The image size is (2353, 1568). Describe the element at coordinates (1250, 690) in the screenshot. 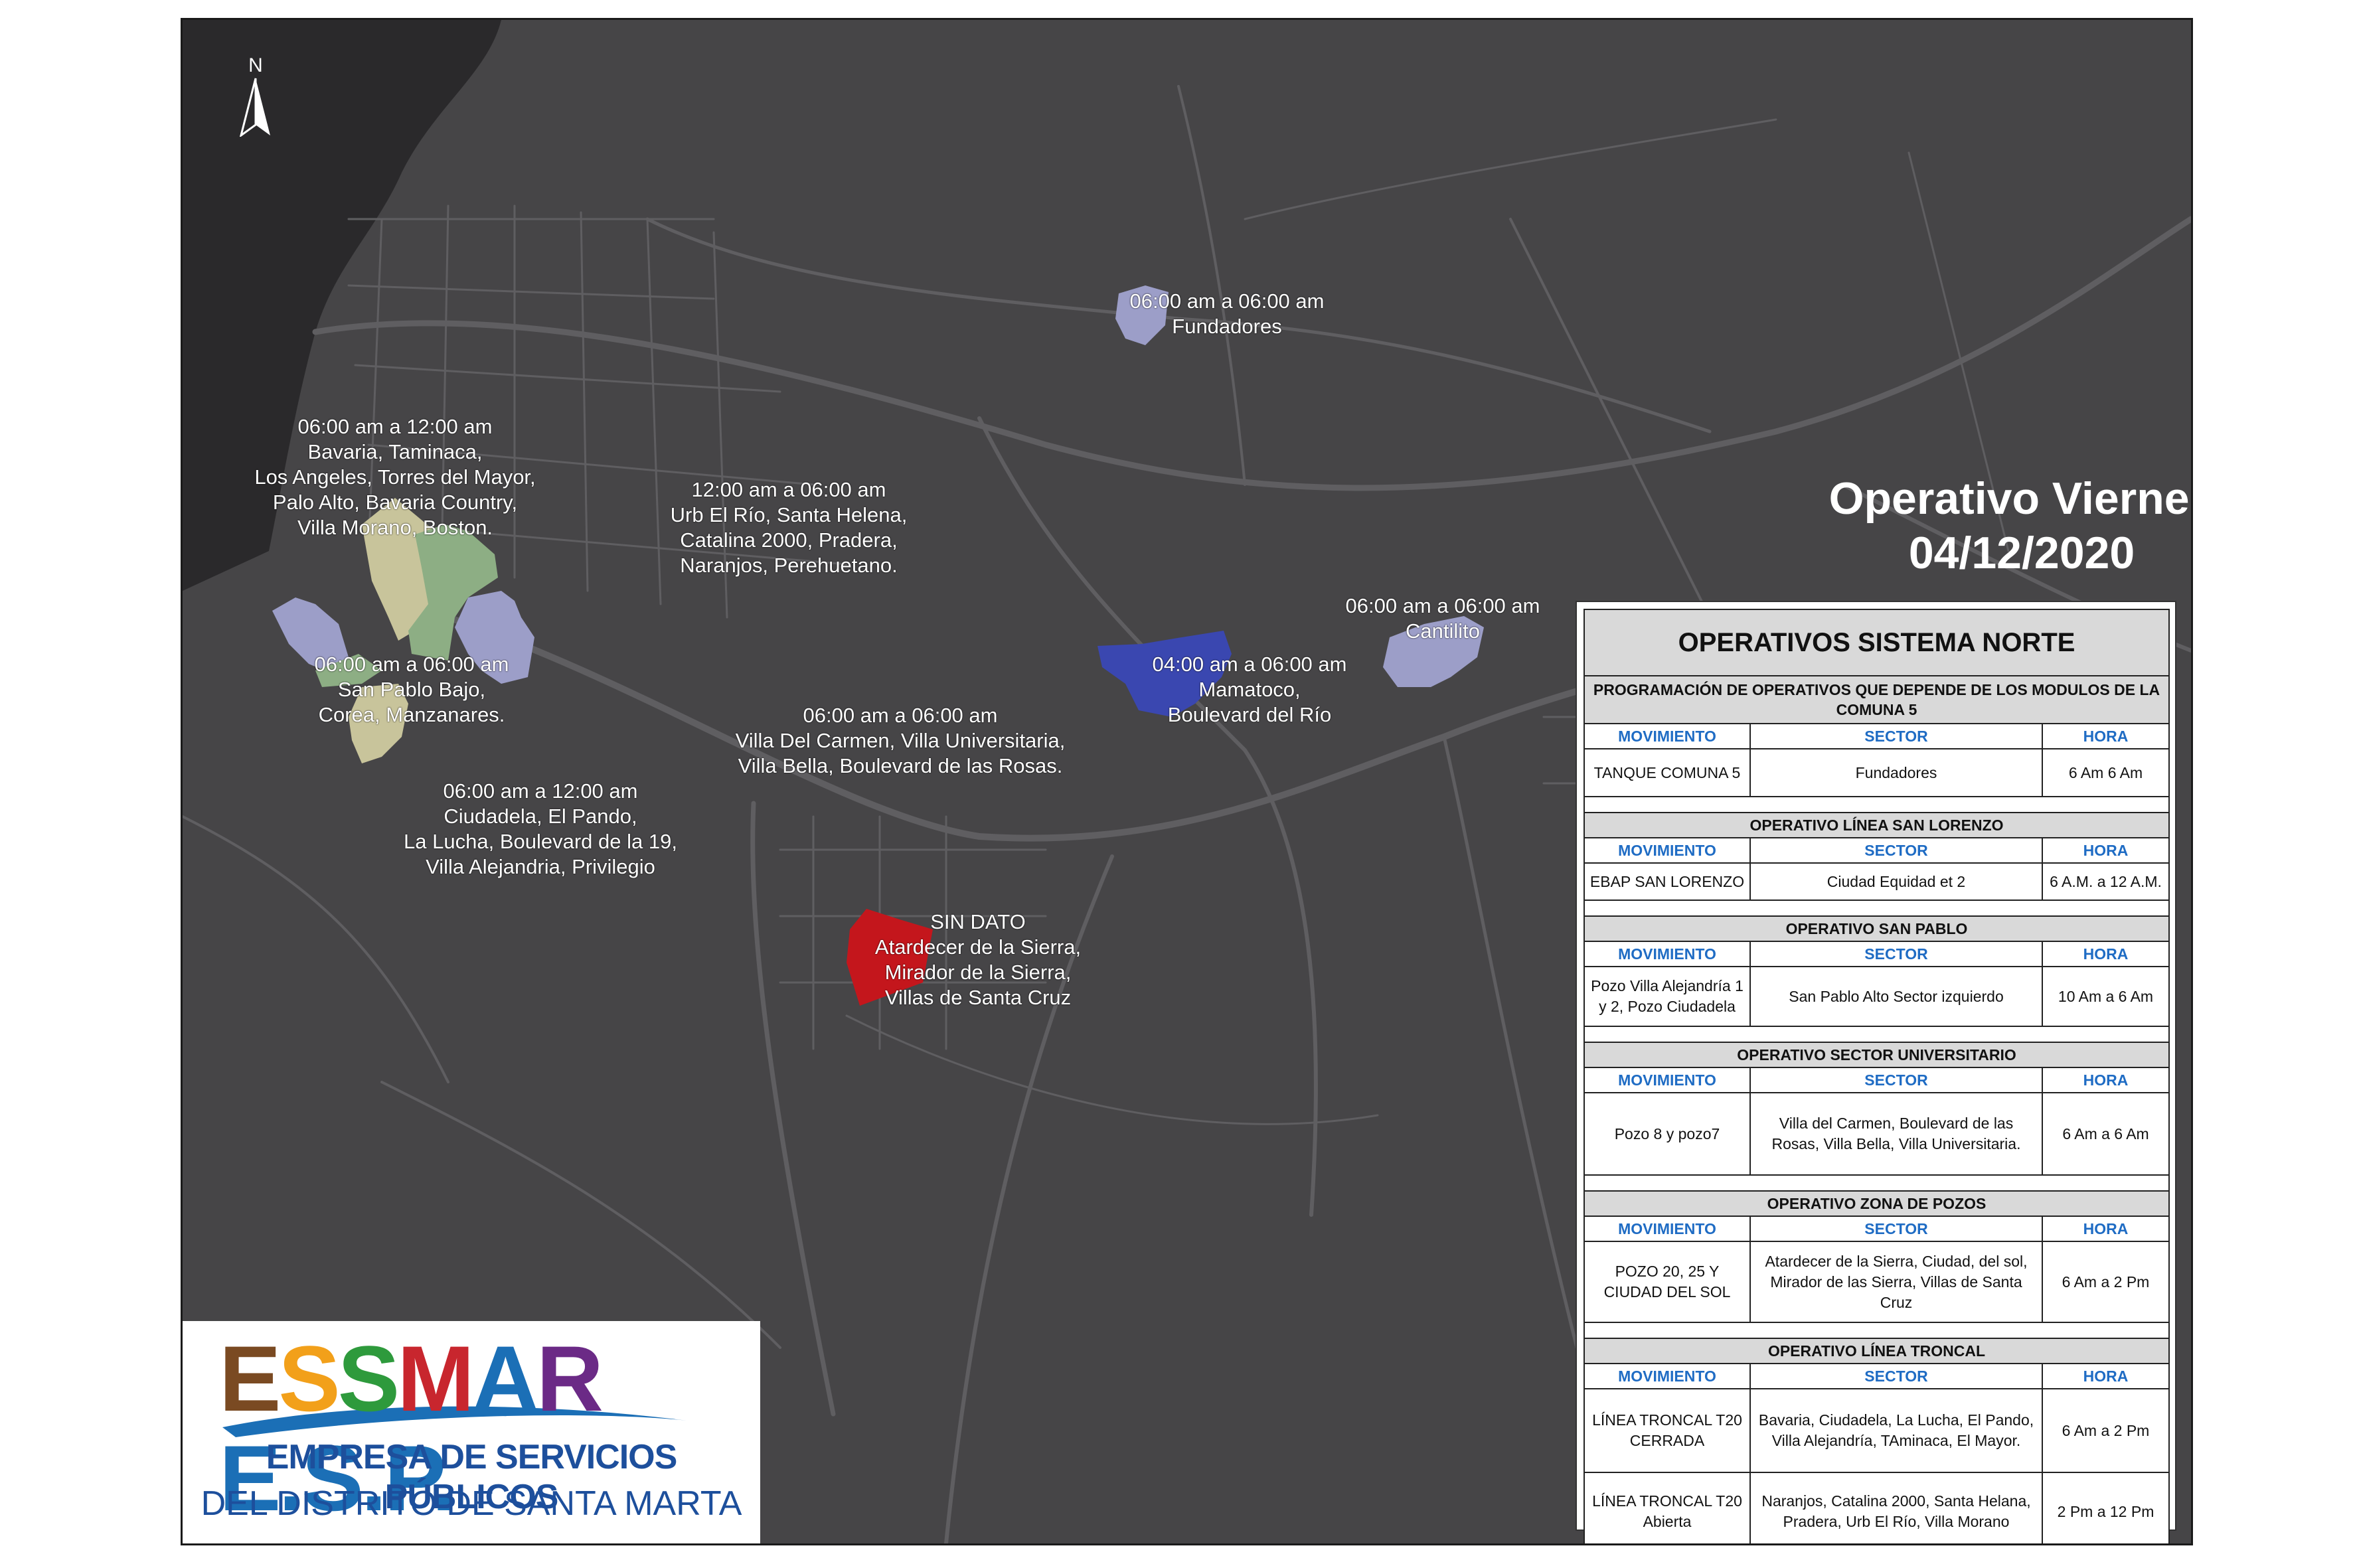

I see `zone-sector-line: Mamatoco,` at that location.